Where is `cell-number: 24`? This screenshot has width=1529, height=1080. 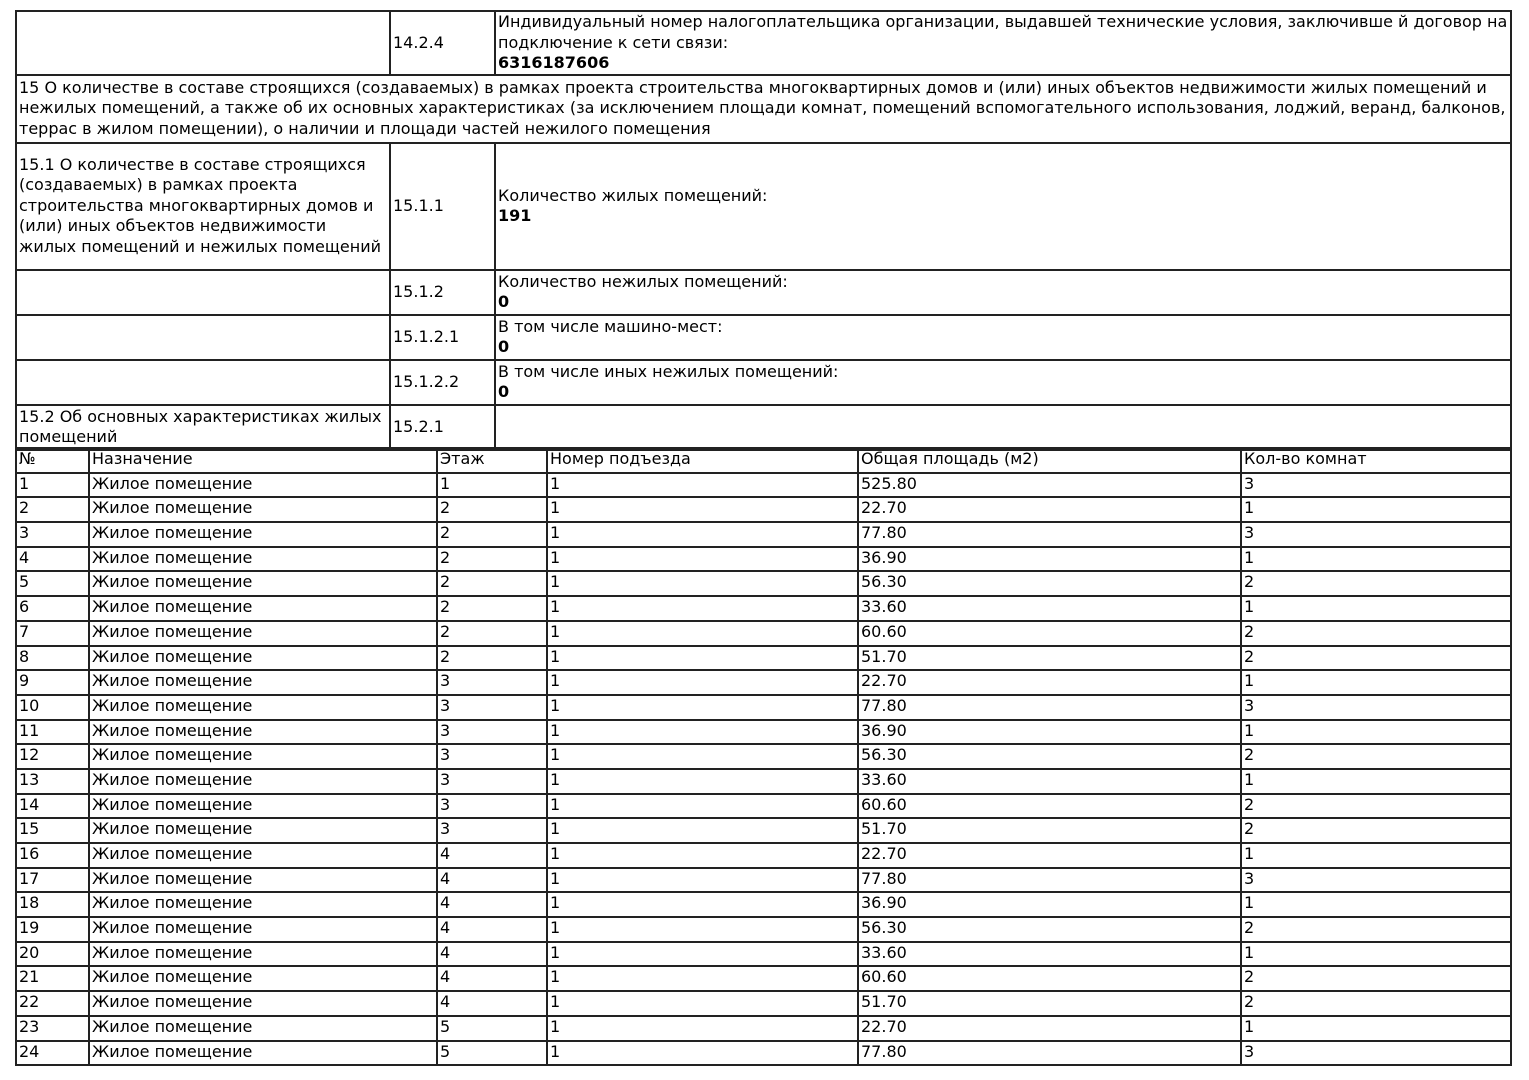 cell-number: 24 is located at coordinates (52, 1053).